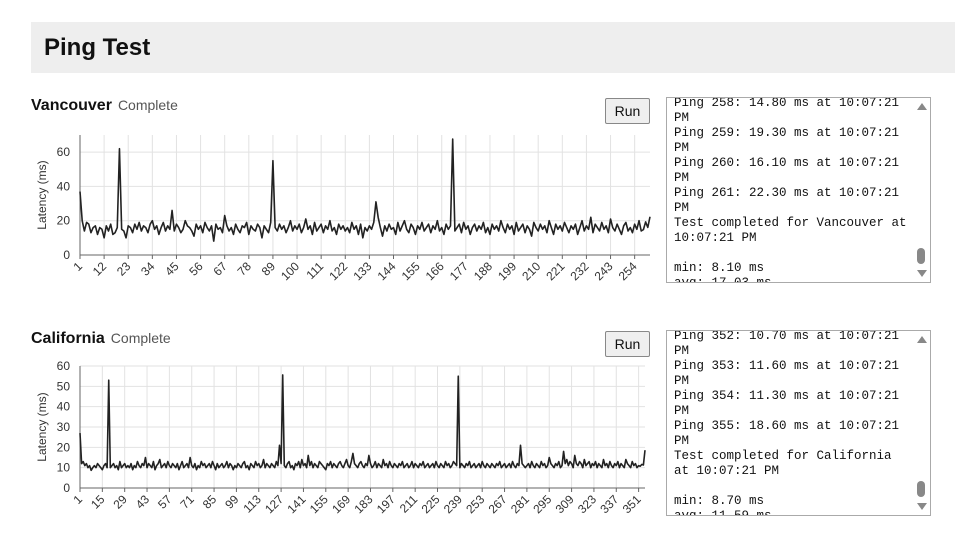  Describe the element at coordinates (498, 504) in the screenshot. I see `x-tick-label: 267` at that location.